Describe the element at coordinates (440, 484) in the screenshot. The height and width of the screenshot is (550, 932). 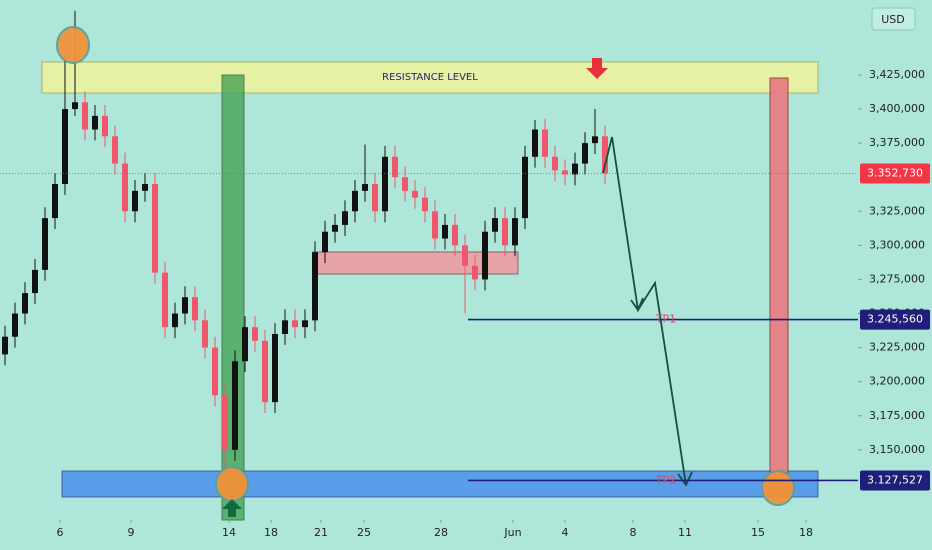
I see `support-zone` at that location.